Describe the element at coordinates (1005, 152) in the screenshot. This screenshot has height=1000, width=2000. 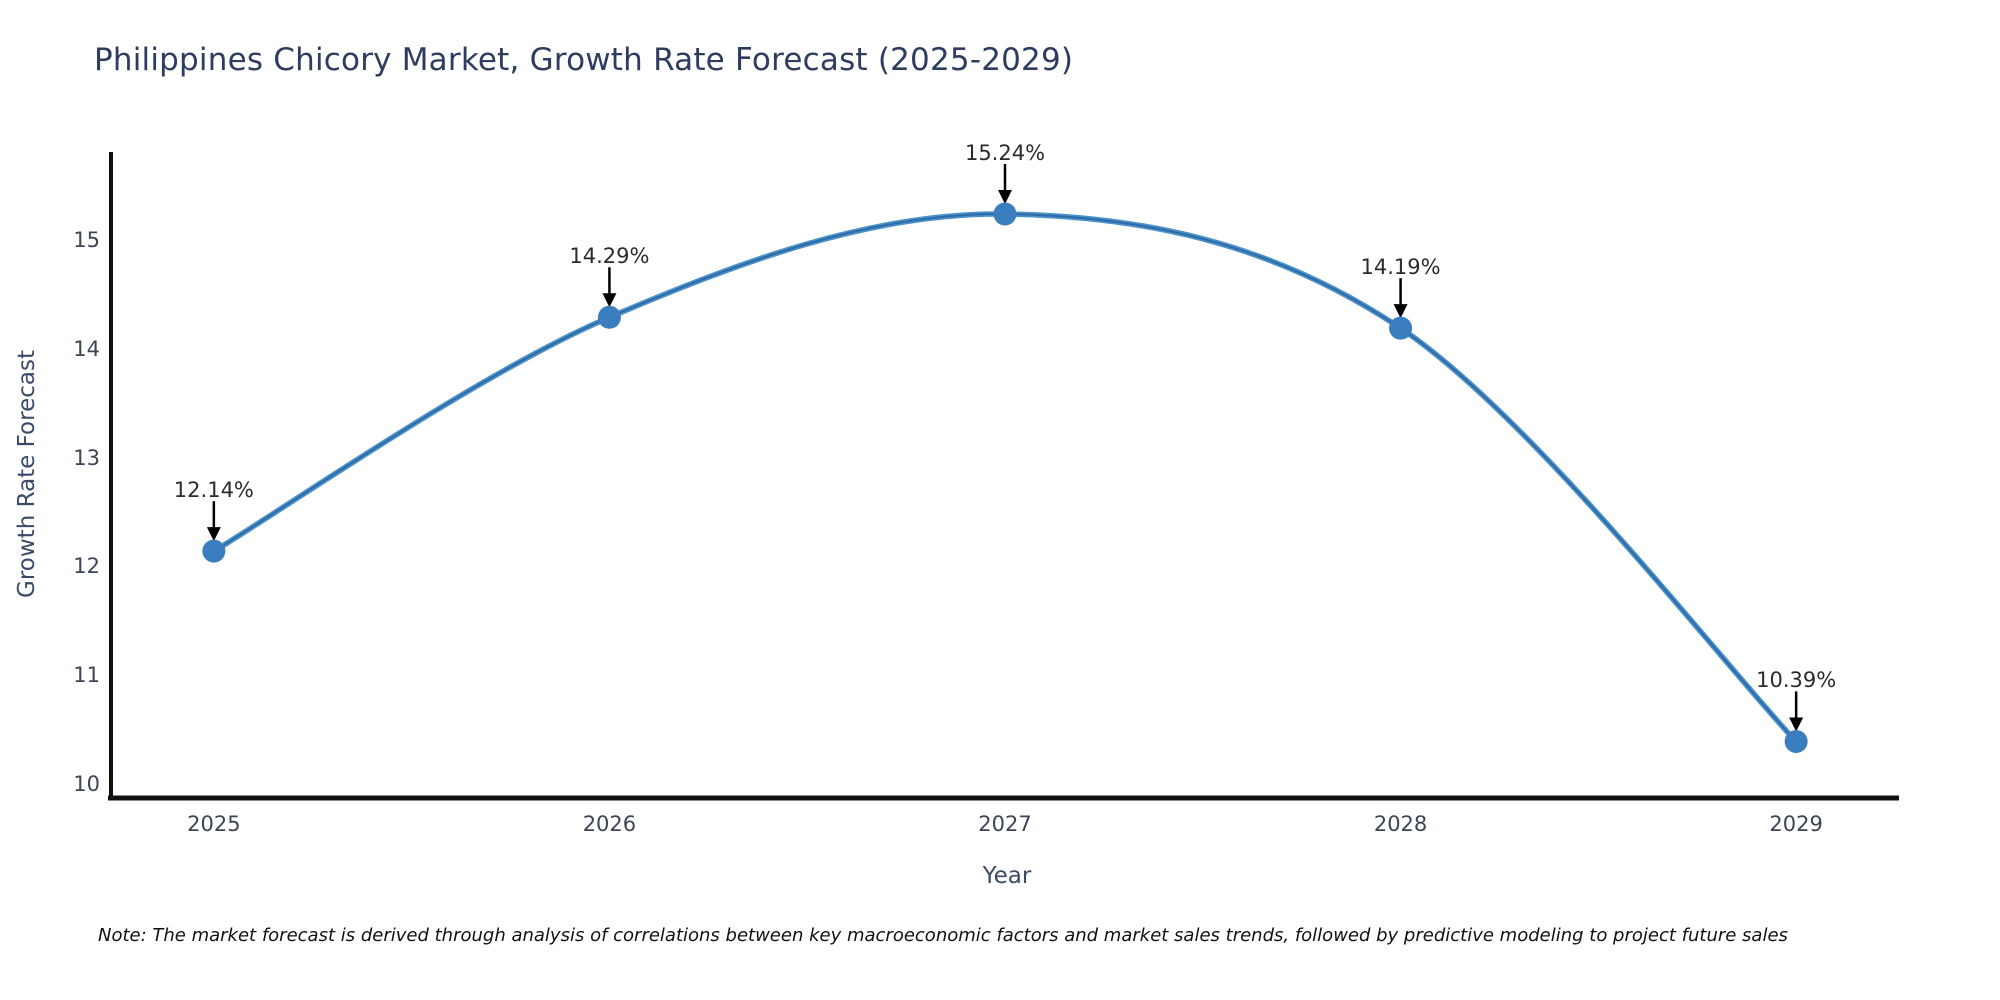
I see `annotation-label: 15.24%` at that location.